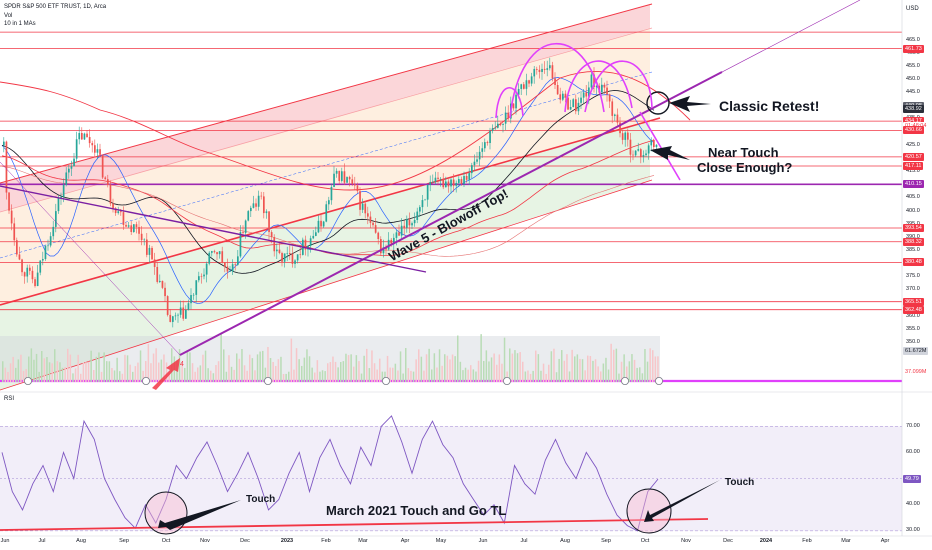 Image resolution: width=932 pixels, height=550 pixels. What do you see at coordinates (913, 309) in the screenshot?
I see `price-level-label: 362.48` at bounding box center [913, 309].